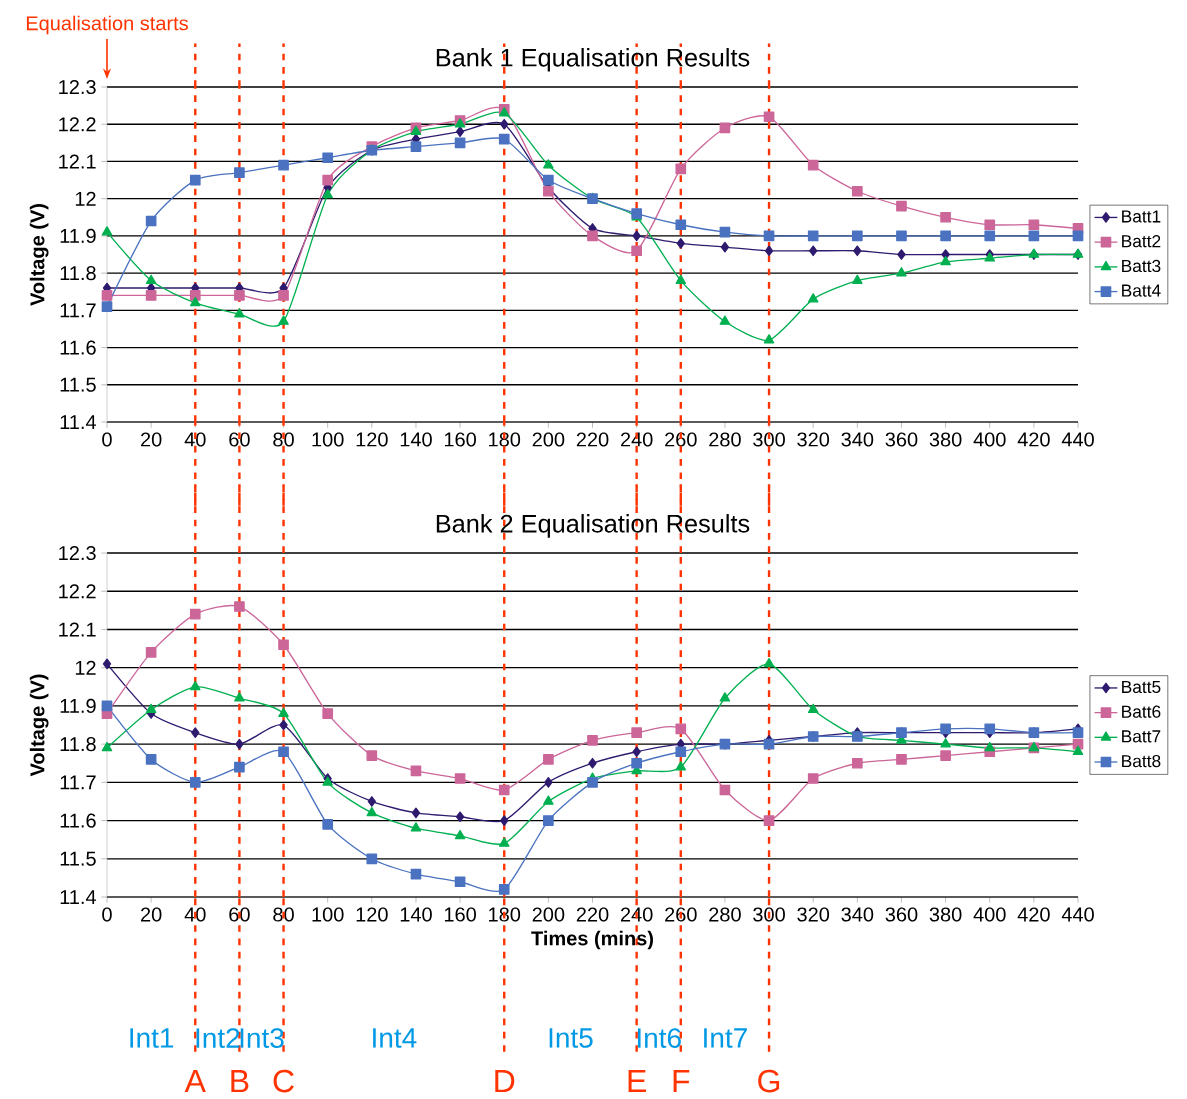 The width and height of the screenshot is (1187, 1099). Describe the element at coordinates (195, 1081) in the screenshot. I see `ref-line-label: A` at that location.